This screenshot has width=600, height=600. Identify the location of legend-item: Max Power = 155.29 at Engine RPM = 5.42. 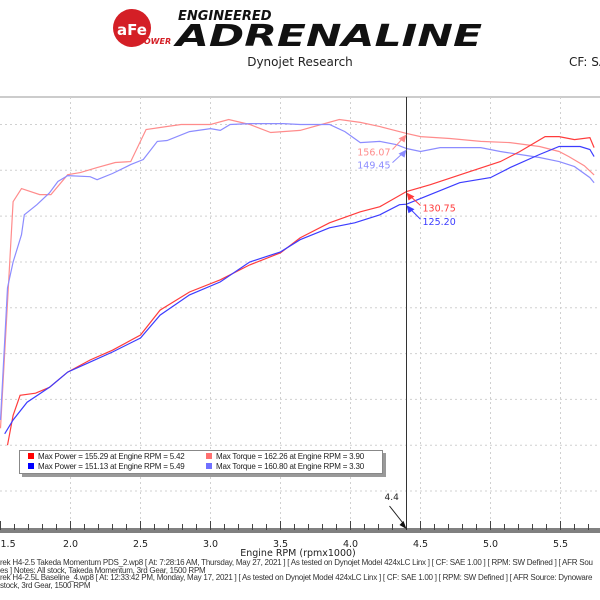
(106, 457).